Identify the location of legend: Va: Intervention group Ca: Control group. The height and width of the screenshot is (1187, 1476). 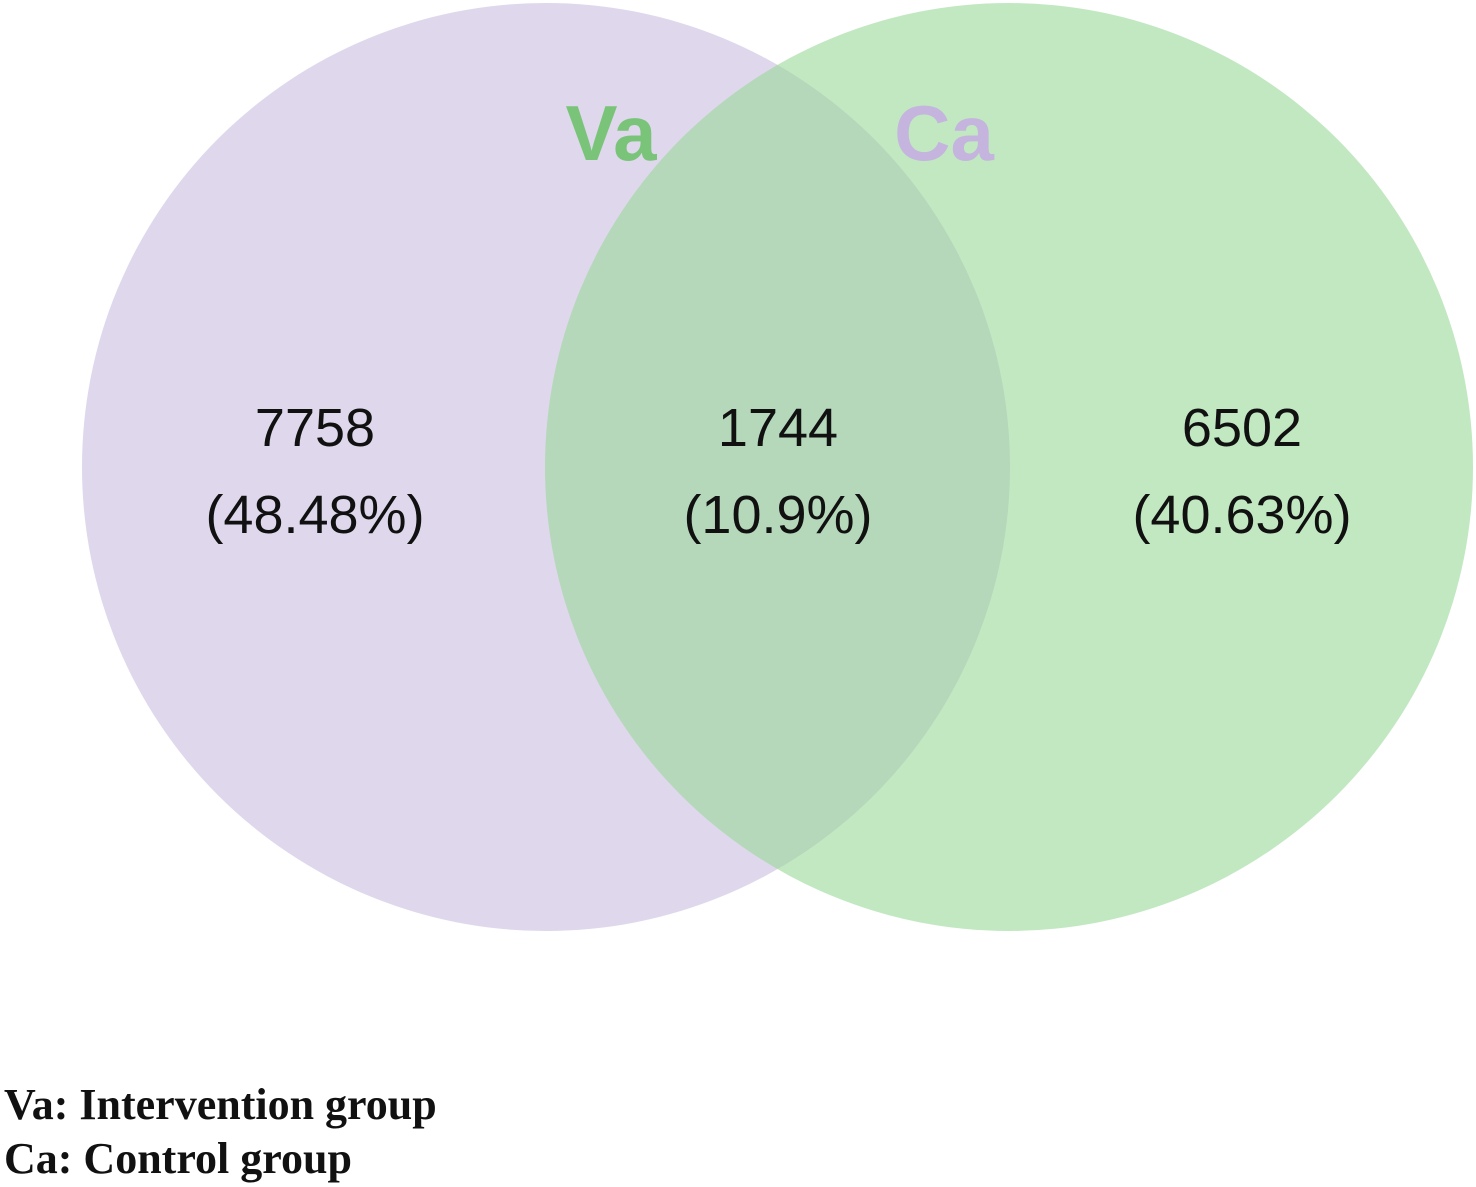
(220, 1132).